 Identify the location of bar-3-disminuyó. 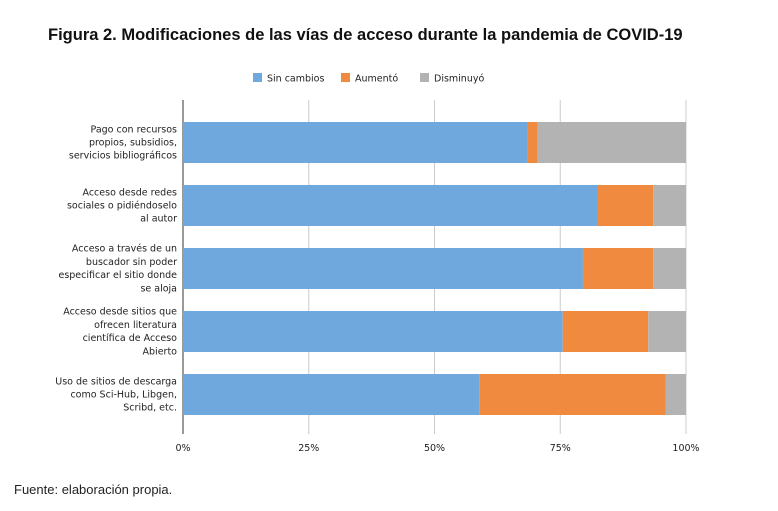
(667, 331).